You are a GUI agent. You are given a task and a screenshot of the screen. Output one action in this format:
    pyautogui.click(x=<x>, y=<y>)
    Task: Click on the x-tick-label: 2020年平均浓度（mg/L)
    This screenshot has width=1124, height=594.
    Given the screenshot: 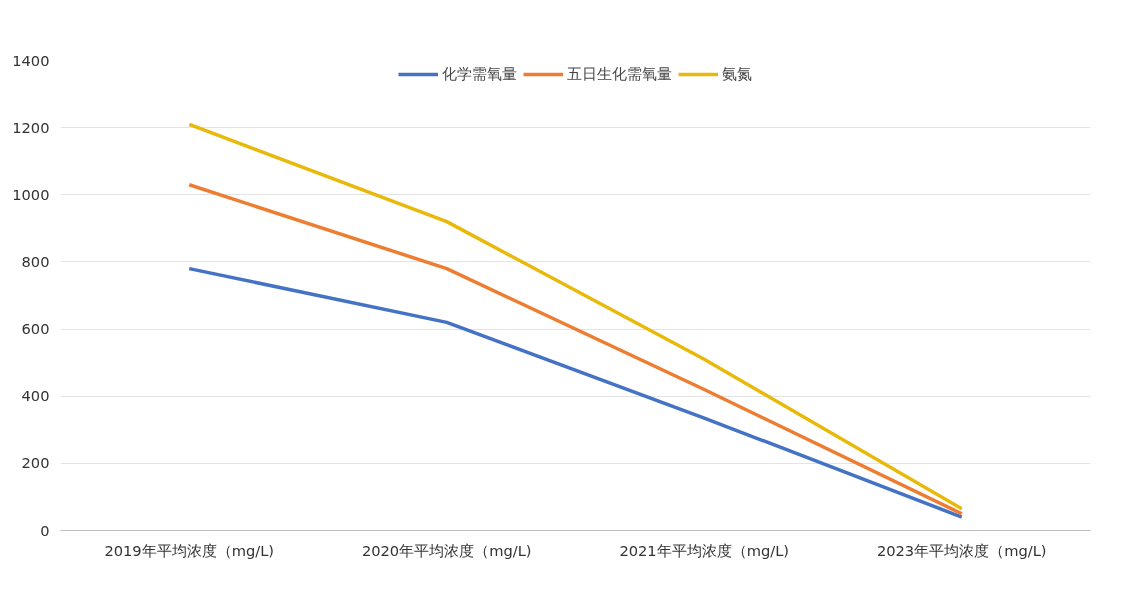 What is the action you would take?
    pyautogui.click(x=446, y=550)
    